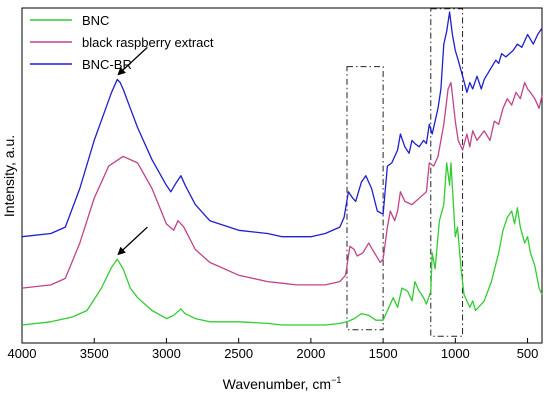 The width and height of the screenshot is (550, 400). I want to click on x-axis-label-superscript: −1, so click(336, 380).